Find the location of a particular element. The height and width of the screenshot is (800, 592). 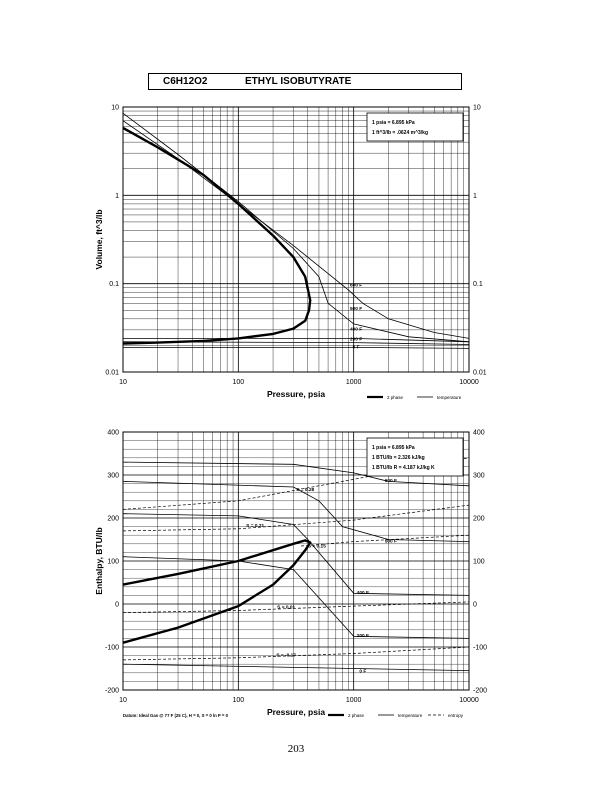

y-axis-label: Enthalpy, BTU/lb is located at coordinates (99, 560).